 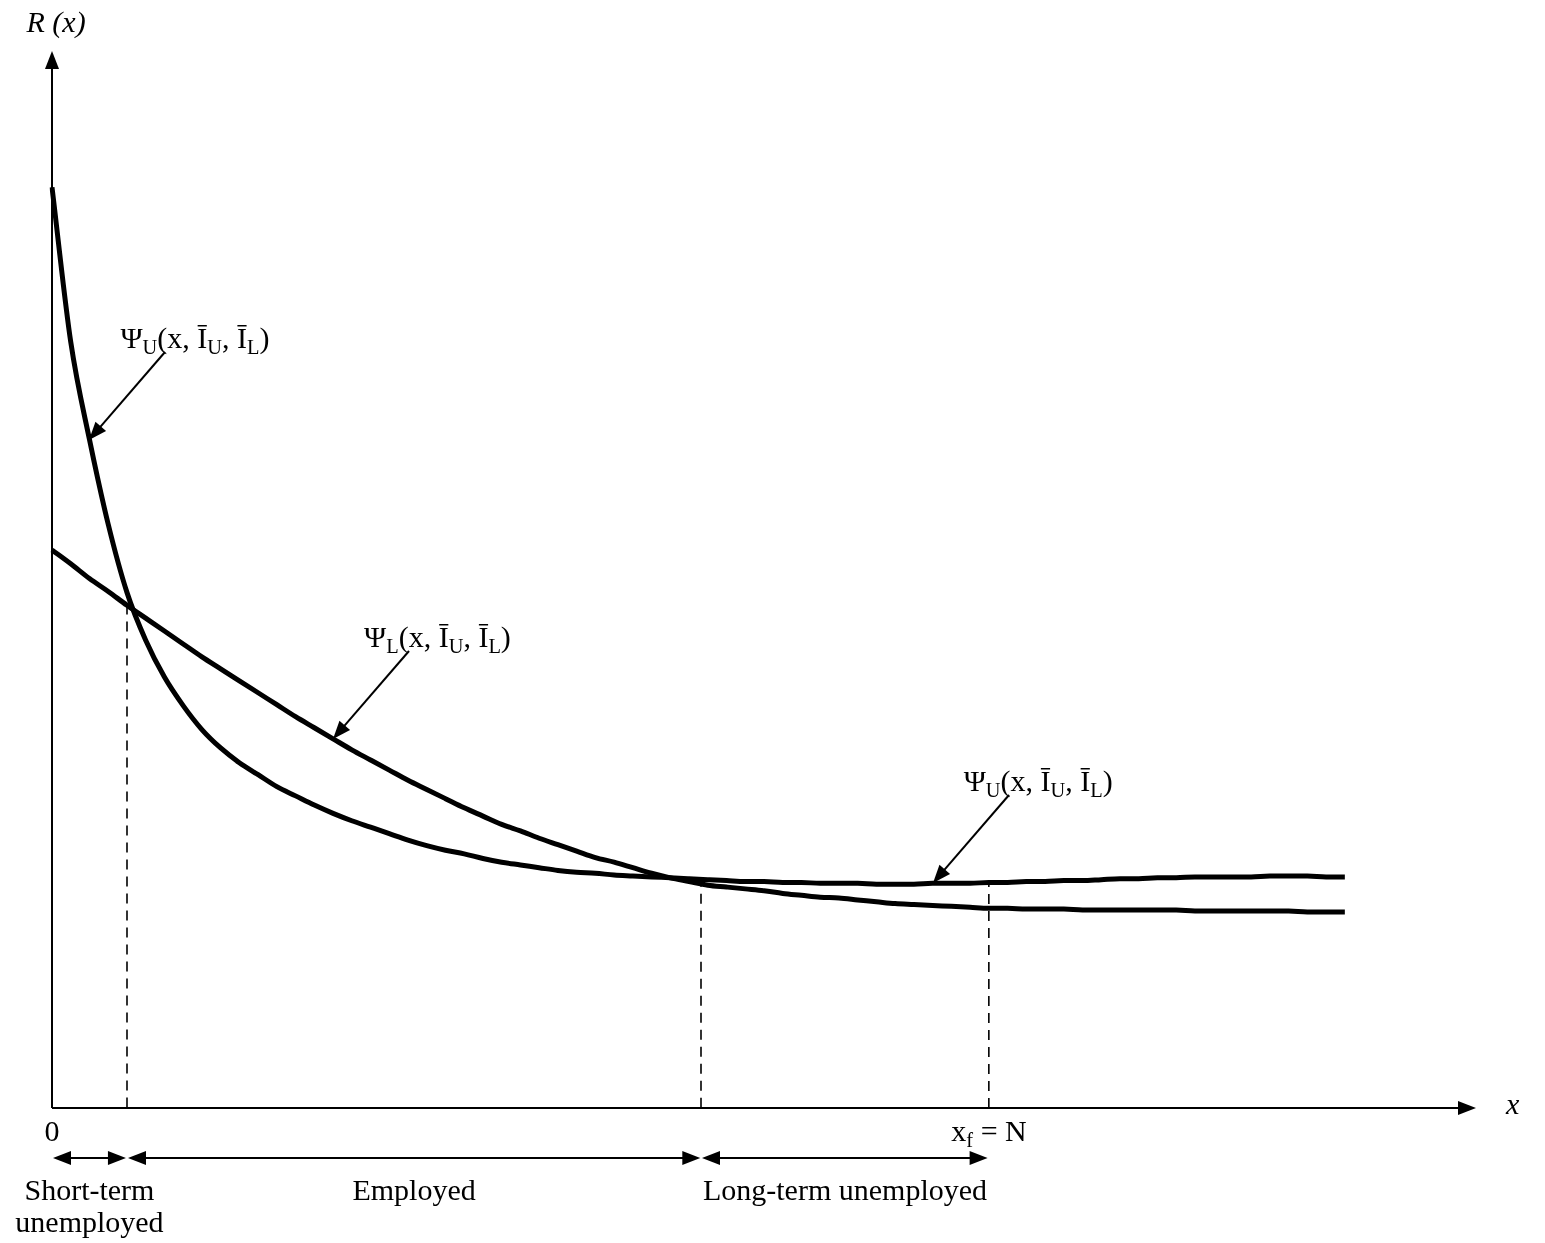 I want to click on text: Ψ$_{L}$(x, Ī$_{U}$, Ī$_{L}$), so click(x=437, y=638).